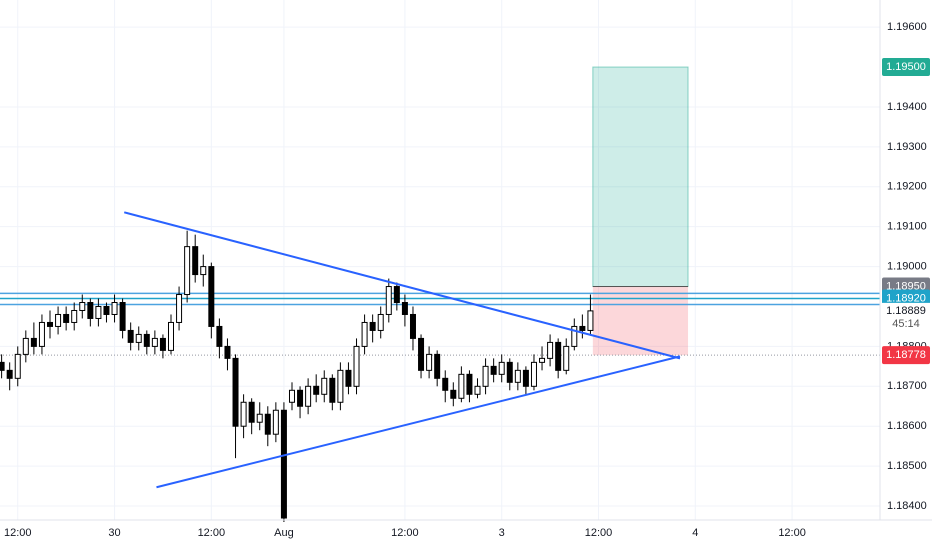 This screenshot has width=932, height=550. I want to click on price-badge-label: 1.19500, so click(906, 67).